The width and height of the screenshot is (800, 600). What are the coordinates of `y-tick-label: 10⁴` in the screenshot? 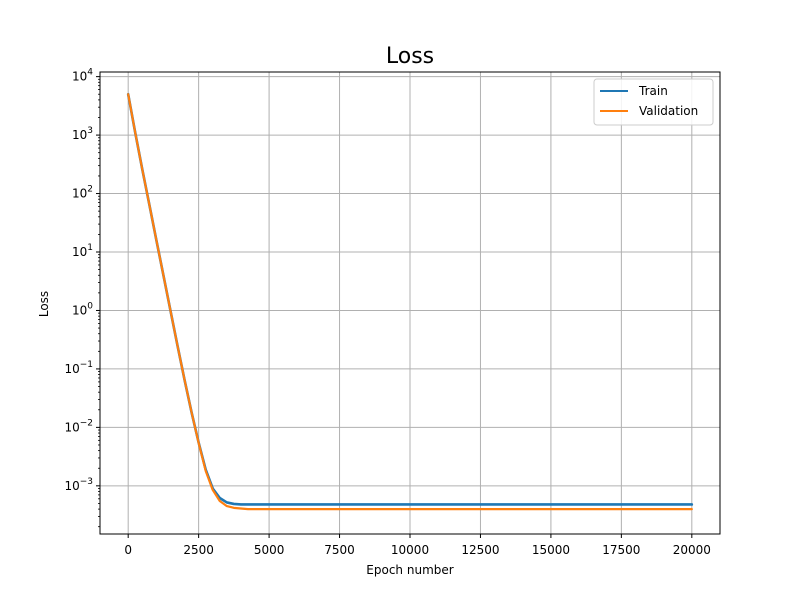 It's located at (82, 76).